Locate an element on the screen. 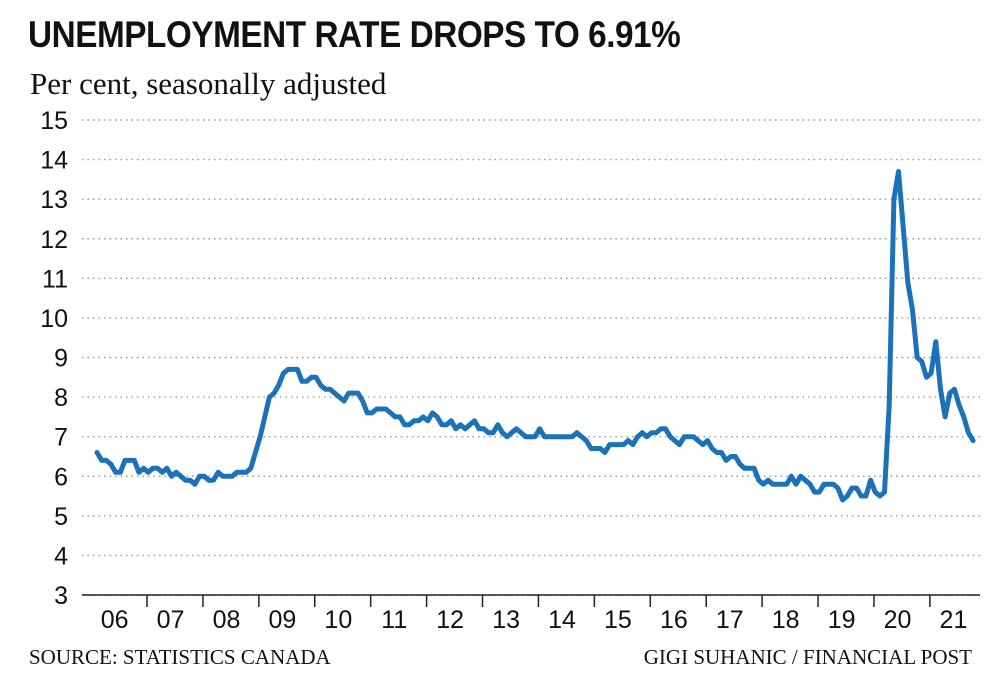 Image resolution: width=1000 pixels, height=693 pixels. x-tick-label: 12 is located at coordinates (450, 620).